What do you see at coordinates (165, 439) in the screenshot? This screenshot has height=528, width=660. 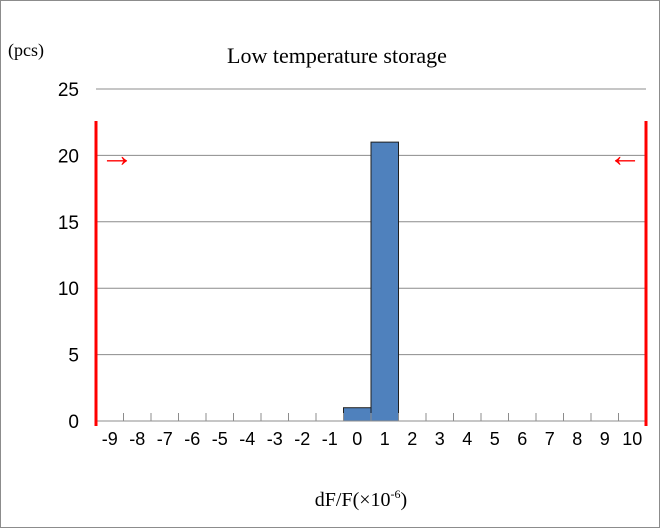 I see `x-tick-label: -7` at bounding box center [165, 439].